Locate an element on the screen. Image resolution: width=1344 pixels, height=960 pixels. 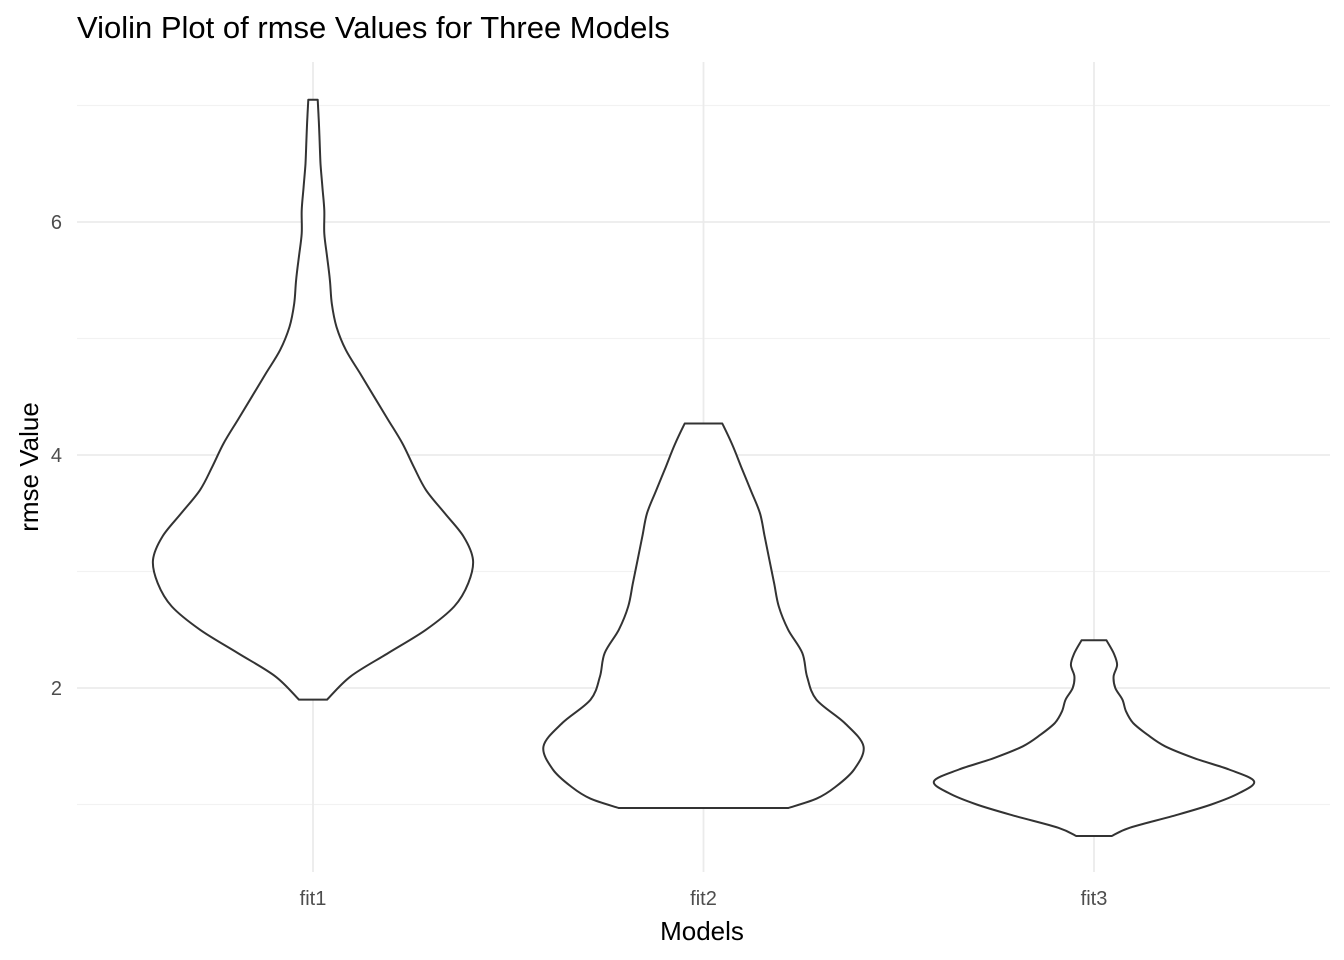
y-tick-label: 4 is located at coordinates (56, 456).